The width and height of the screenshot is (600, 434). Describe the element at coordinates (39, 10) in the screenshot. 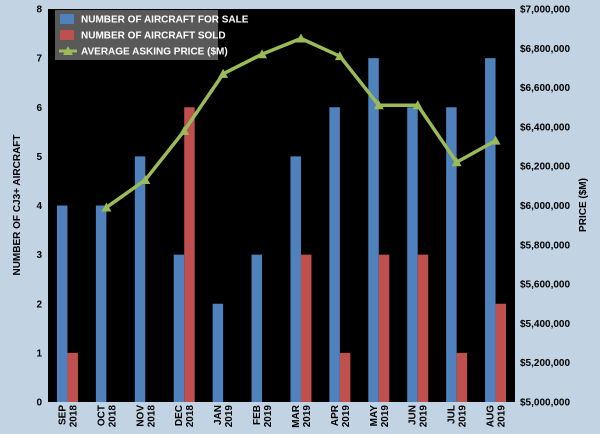

I see `y-tick-label: 8` at that location.